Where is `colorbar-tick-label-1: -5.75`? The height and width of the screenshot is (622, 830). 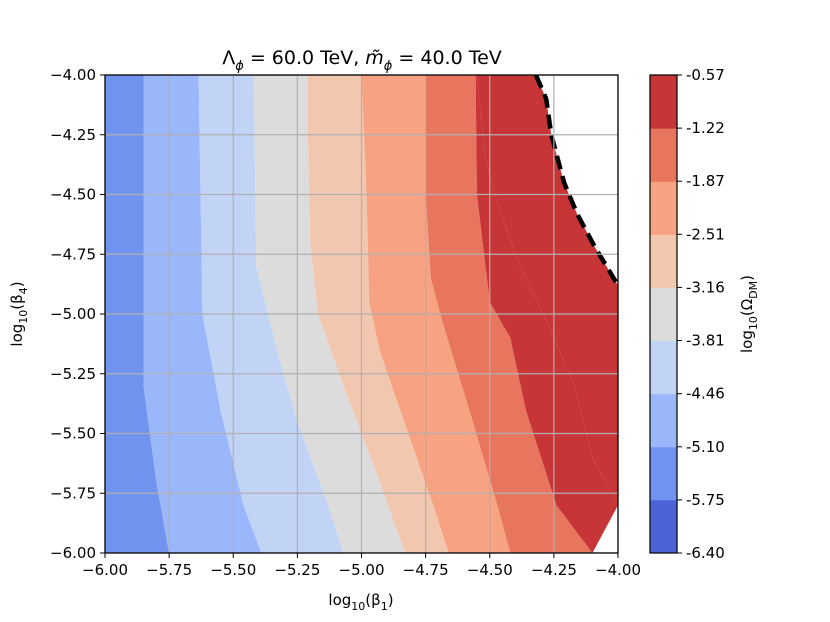 colorbar-tick-label-1: -5.75 is located at coordinates (705, 500).